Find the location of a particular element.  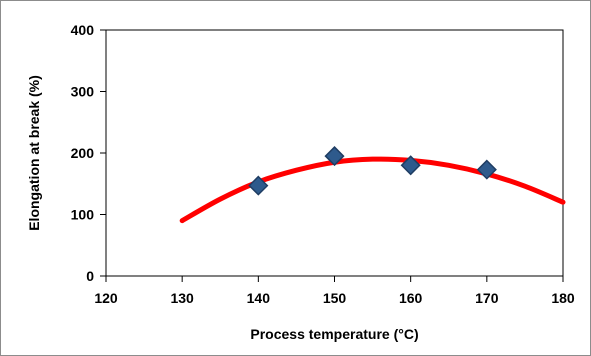

x-tick-label: 120 is located at coordinates (106, 298).